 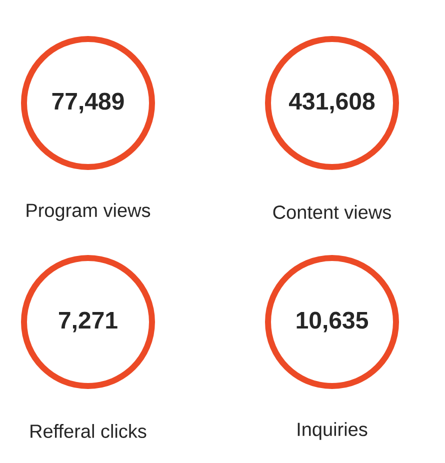 I want to click on data-label: 77,489, so click(x=88, y=103).